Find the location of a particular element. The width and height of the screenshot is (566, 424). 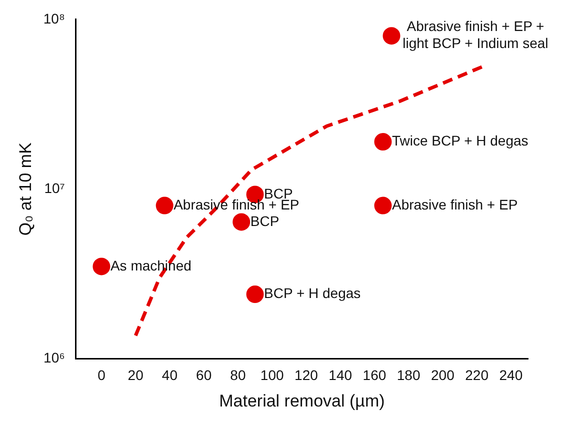

x-tick-label: 20 is located at coordinates (136, 375).